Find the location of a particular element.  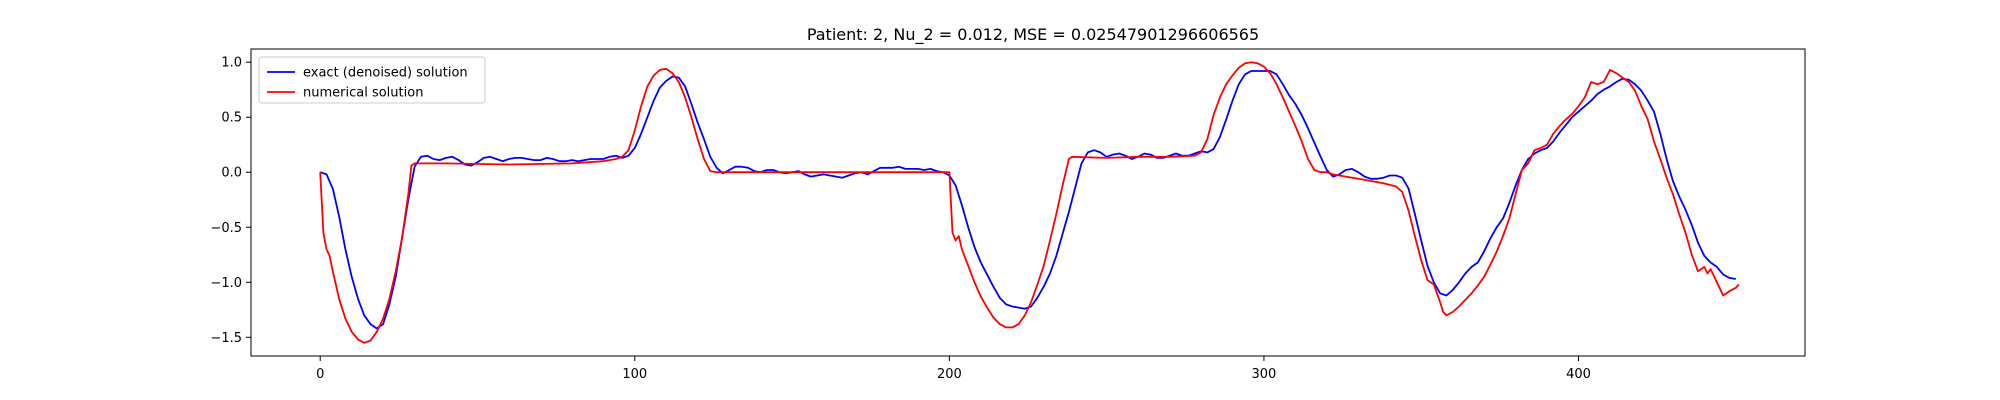

x-tick-label: 0 is located at coordinates (320, 374).